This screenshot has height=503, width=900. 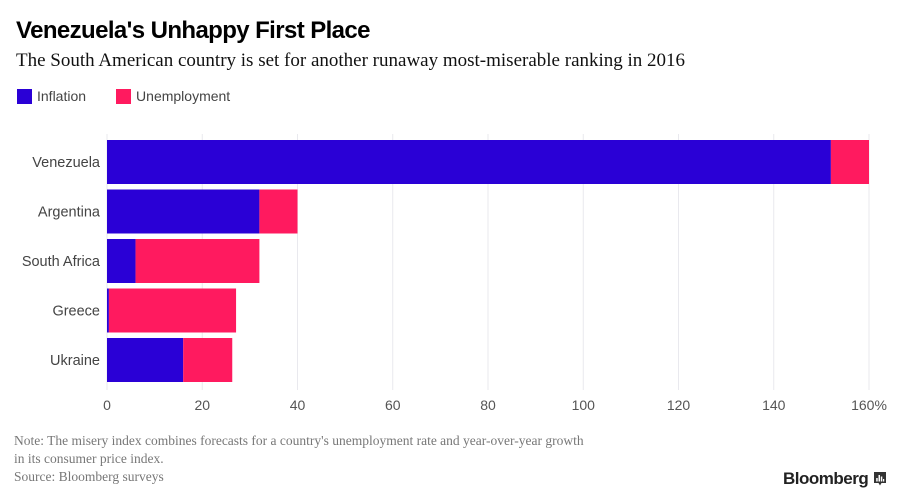 What do you see at coordinates (107, 405) in the screenshot?
I see `x-tick-label: 0` at bounding box center [107, 405].